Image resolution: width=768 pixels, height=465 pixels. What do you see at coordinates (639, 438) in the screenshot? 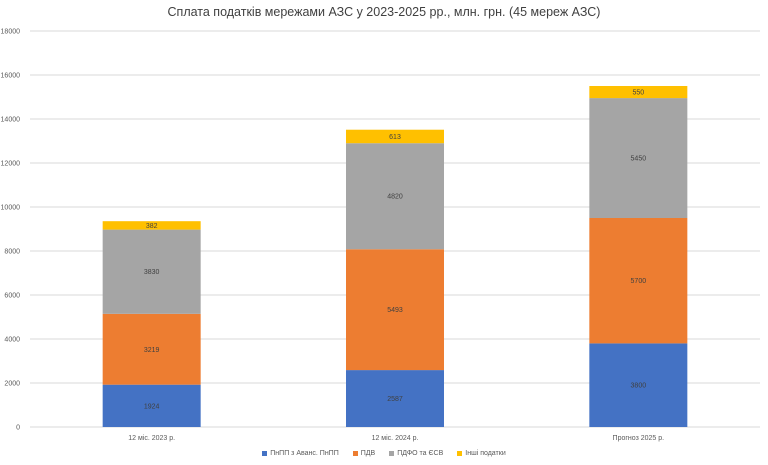
I see `x-tick-label: Прогноз 2025 р.` at bounding box center [639, 438].